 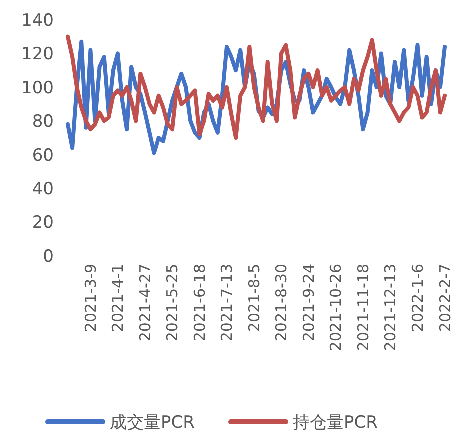 What do you see at coordinates (417, 298) in the screenshot?
I see `x-tick-label: 2022-1-6` at bounding box center [417, 298].